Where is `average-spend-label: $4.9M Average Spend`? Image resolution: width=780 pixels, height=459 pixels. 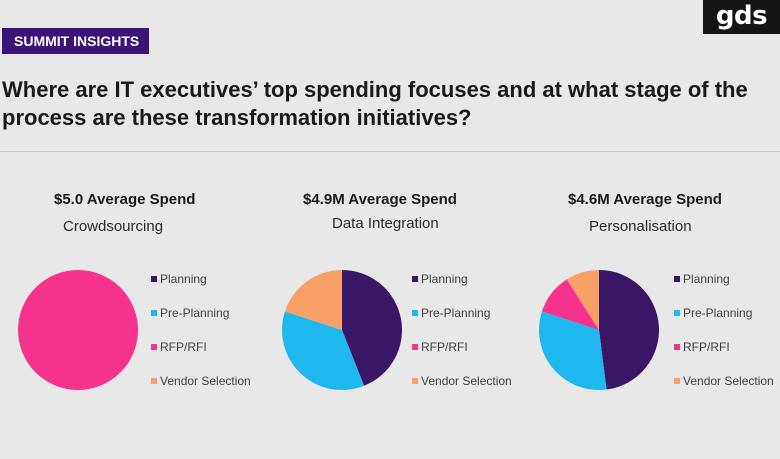
average-spend-label: $4.9M Average Spend is located at coordinates (380, 199).